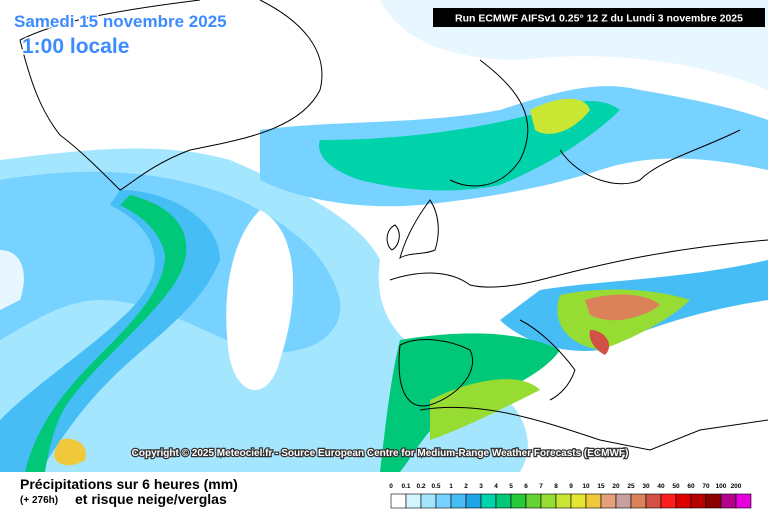  Describe the element at coordinates (691, 486) in the screenshot. I see `legend-label: 60` at that location.